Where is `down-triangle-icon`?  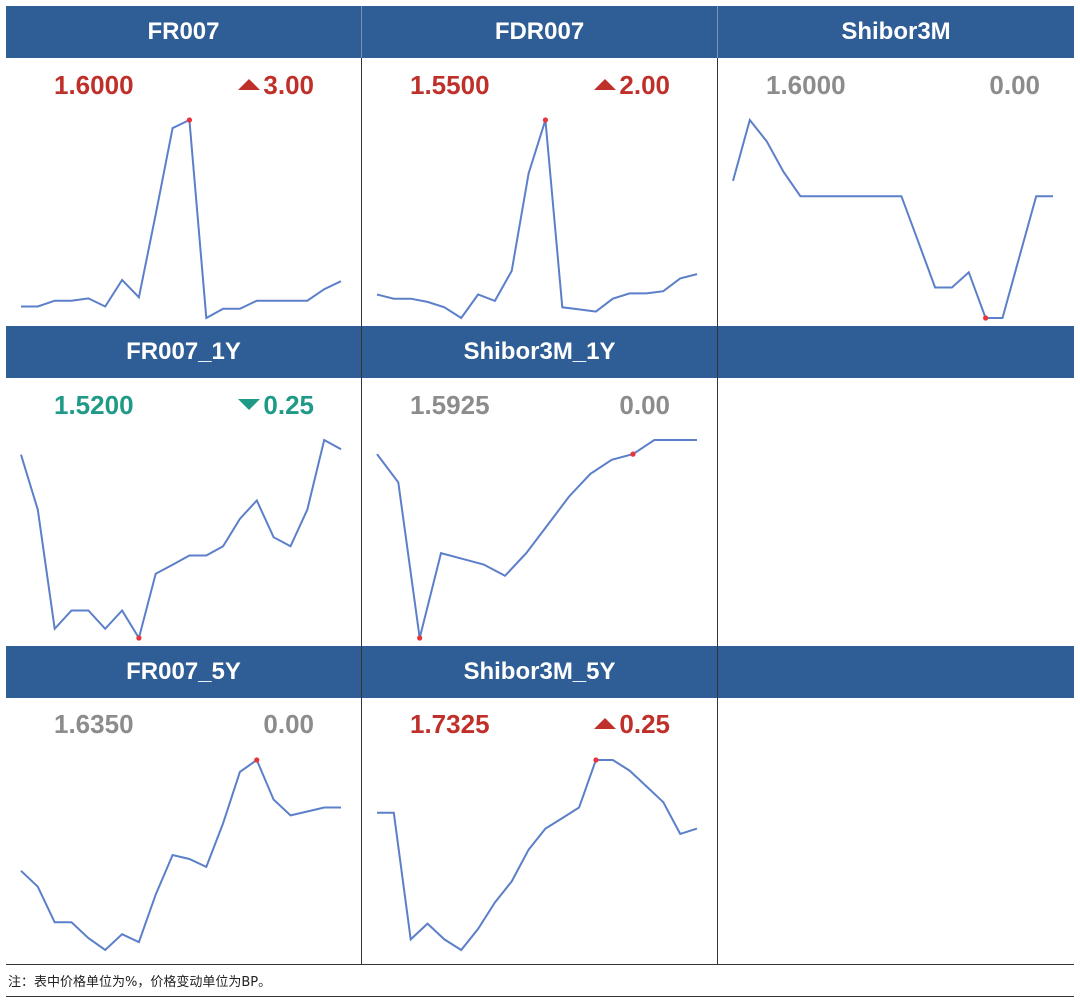 down-triangle-icon is located at coordinates (249, 404).